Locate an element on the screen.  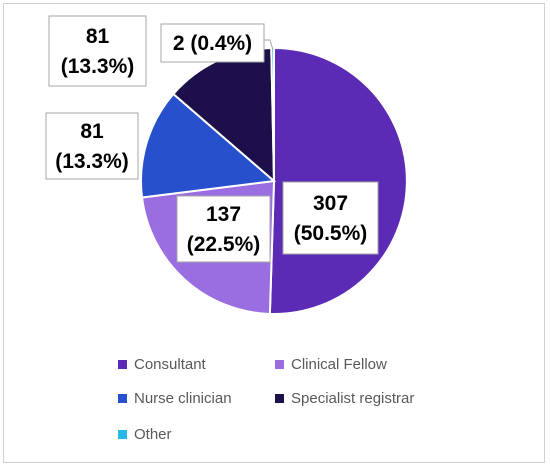
data-label-clinical-fellow: 137 (22.5%) is located at coordinates (223, 229).